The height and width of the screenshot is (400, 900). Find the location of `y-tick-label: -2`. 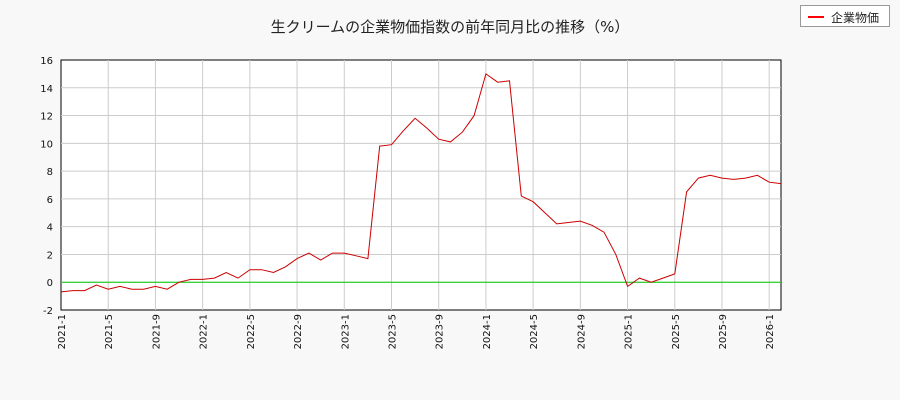

y-tick-label: -2 is located at coordinates (48, 311).